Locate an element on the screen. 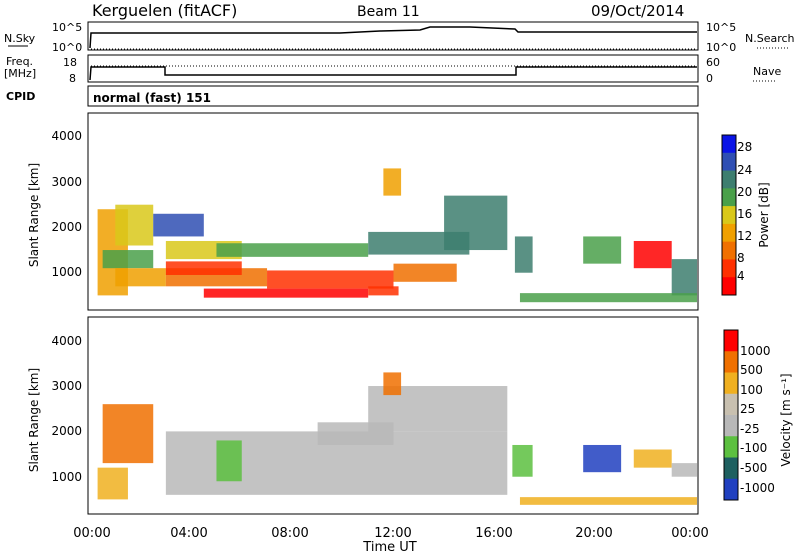 The width and height of the screenshot is (800, 554). freq-panel: Freq. [MHz] 18 8 60 0 Nave is located at coordinates (392, 69).